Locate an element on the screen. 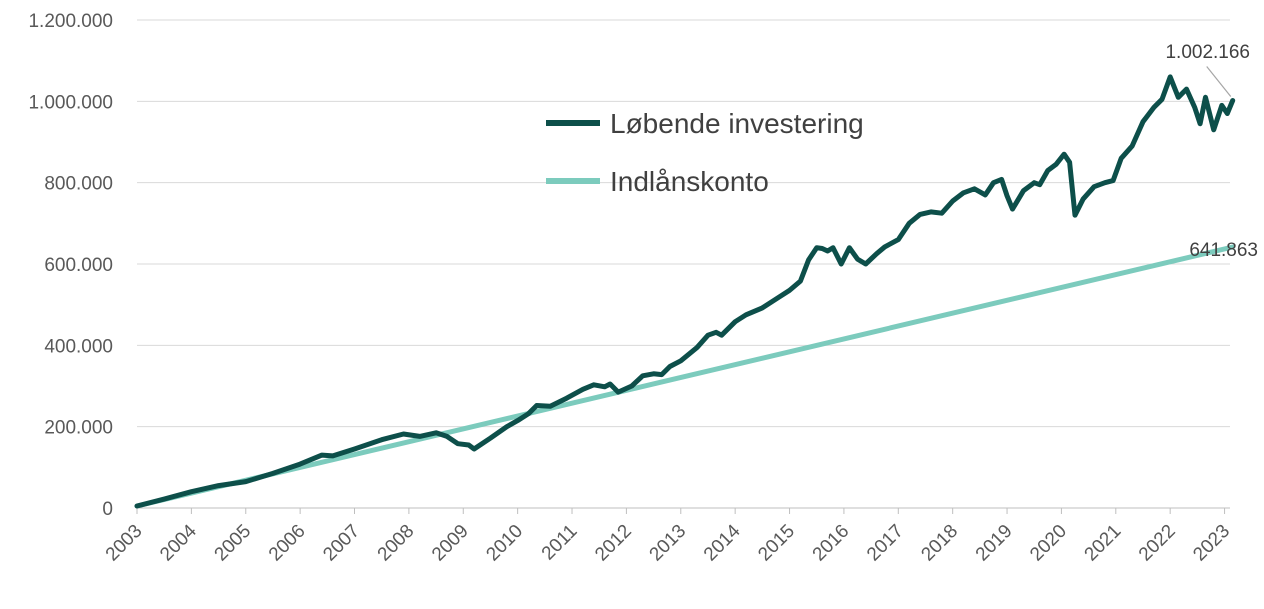 Image resolution: width=1264 pixels, height=609 pixels. end-label-deposit: 641.863 is located at coordinates (1223, 250).